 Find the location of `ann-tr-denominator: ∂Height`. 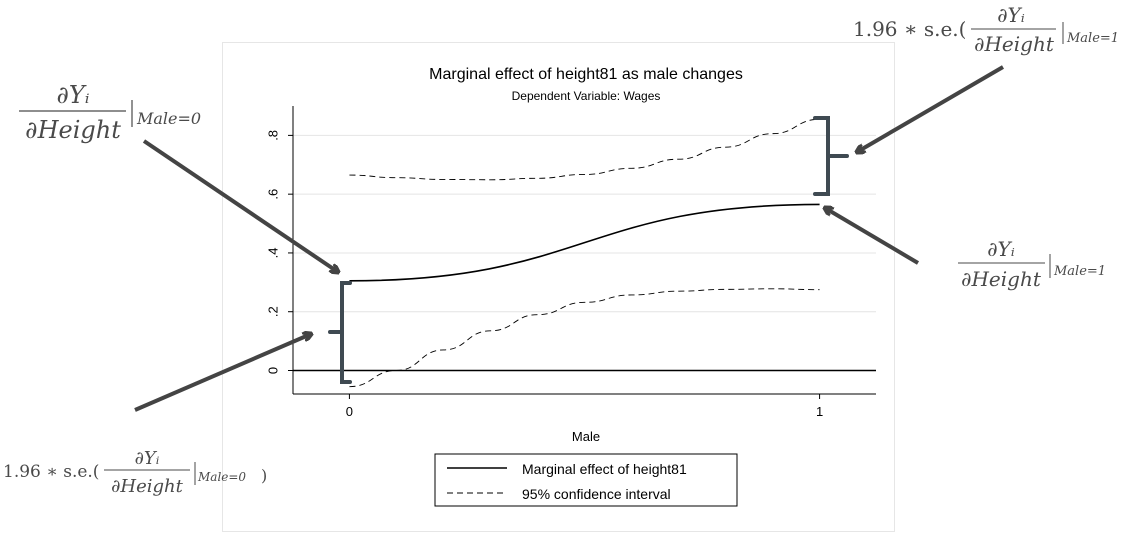

ann-tr-denominator: ∂Height is located at coordinates (1014, 44).